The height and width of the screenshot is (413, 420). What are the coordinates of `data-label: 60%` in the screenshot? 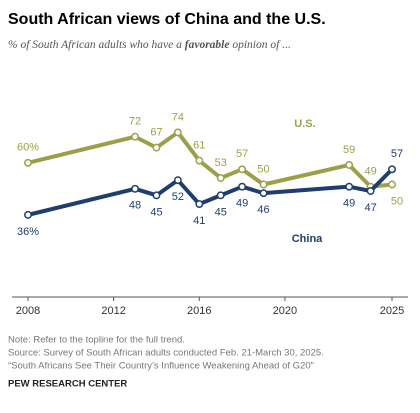 It's located at (28, 148).